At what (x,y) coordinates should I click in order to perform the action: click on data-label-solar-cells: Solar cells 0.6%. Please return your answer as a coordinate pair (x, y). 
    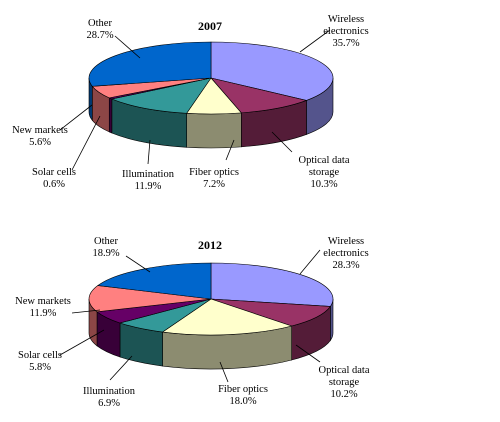
    Looking at the image, I should click on (54, 178).